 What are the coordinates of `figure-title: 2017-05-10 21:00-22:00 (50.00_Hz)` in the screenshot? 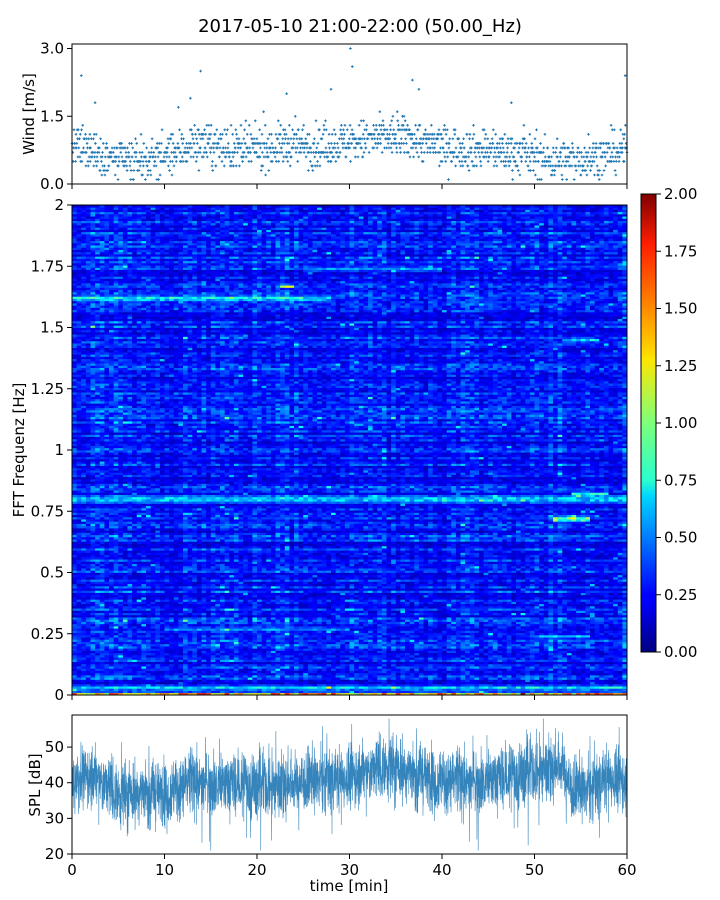 It's located at (360, 26).